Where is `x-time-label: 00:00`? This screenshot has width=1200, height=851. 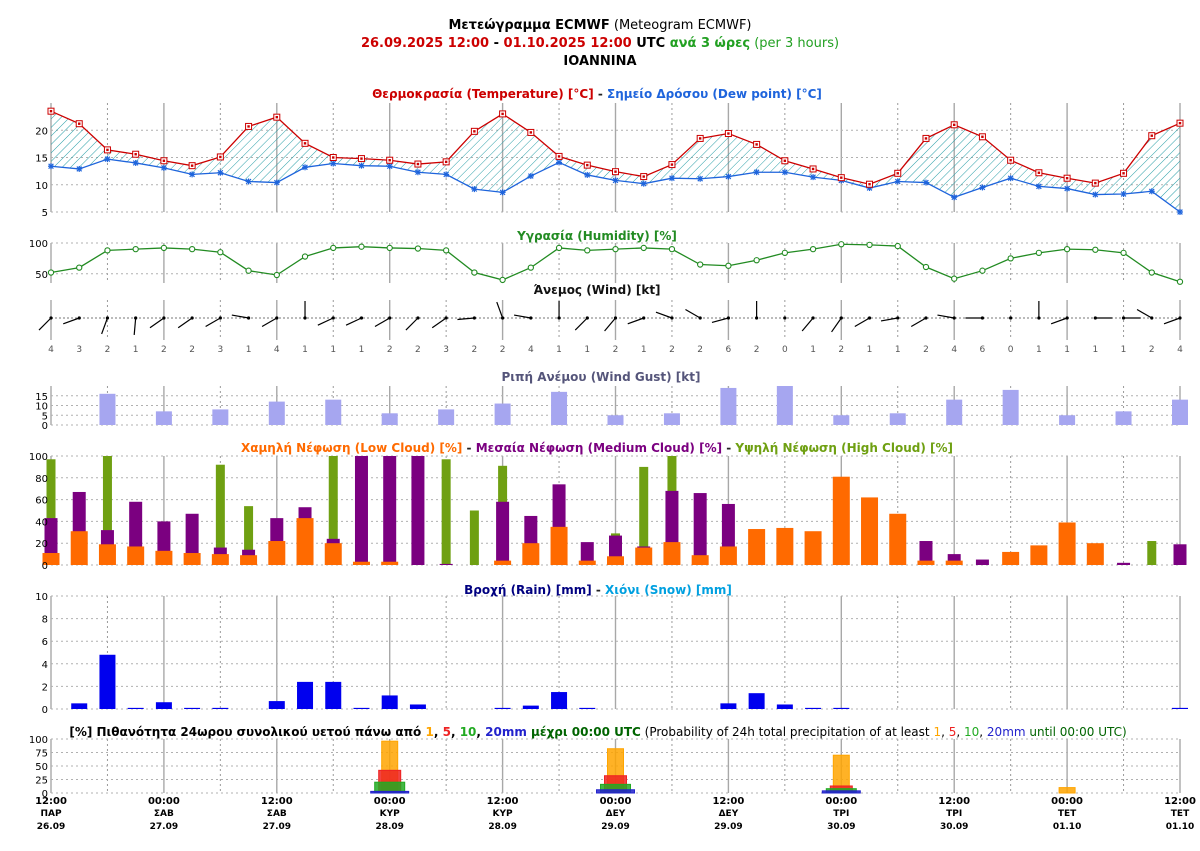 x-time-label: 00:00 is located at coordinates (390, 801).